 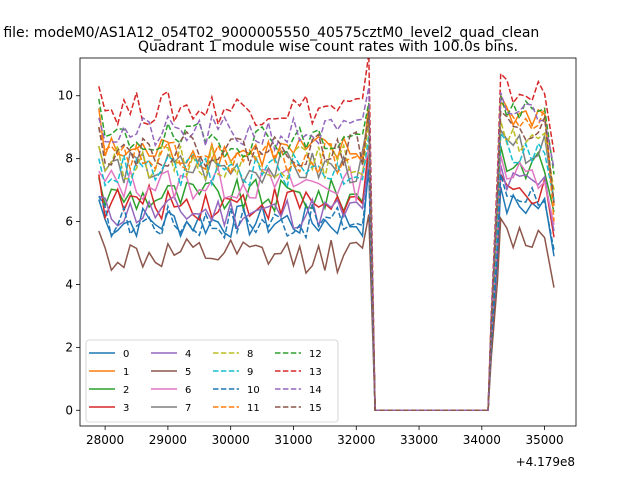 What do you see at coordinates (188, 354) in the screenshot?
I see `legend-label-4: 4` at bounding box center [188, 354].